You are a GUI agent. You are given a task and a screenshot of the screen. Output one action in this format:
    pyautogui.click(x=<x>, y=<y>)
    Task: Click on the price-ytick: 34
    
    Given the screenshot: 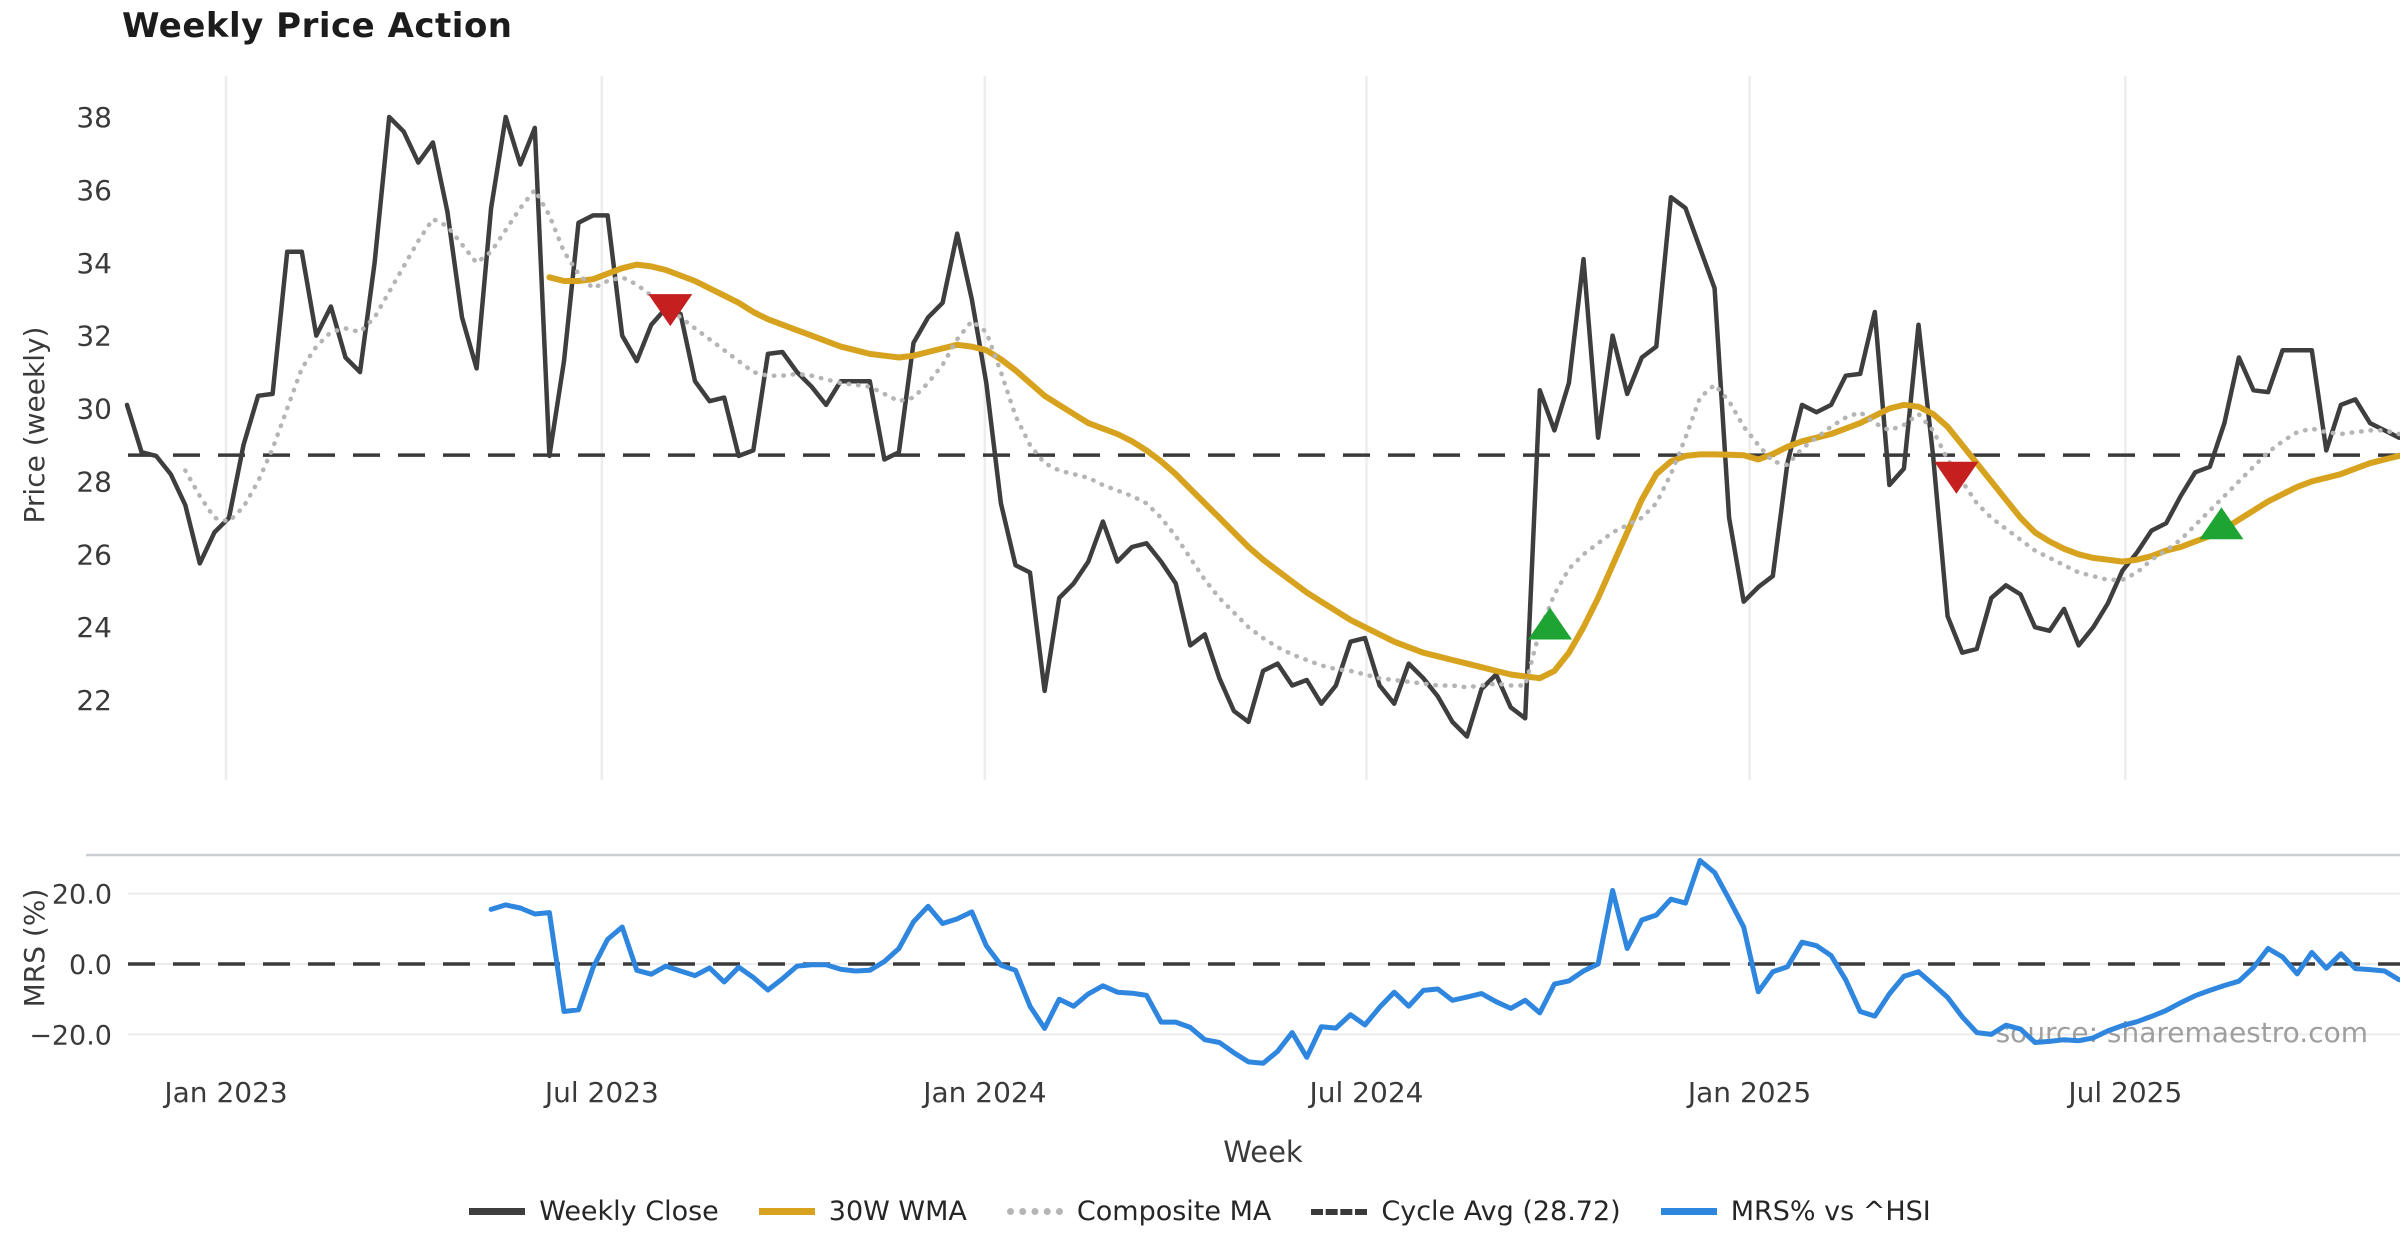 What is the action you would take?
    pyautogui.click(x=94, y=263)
    